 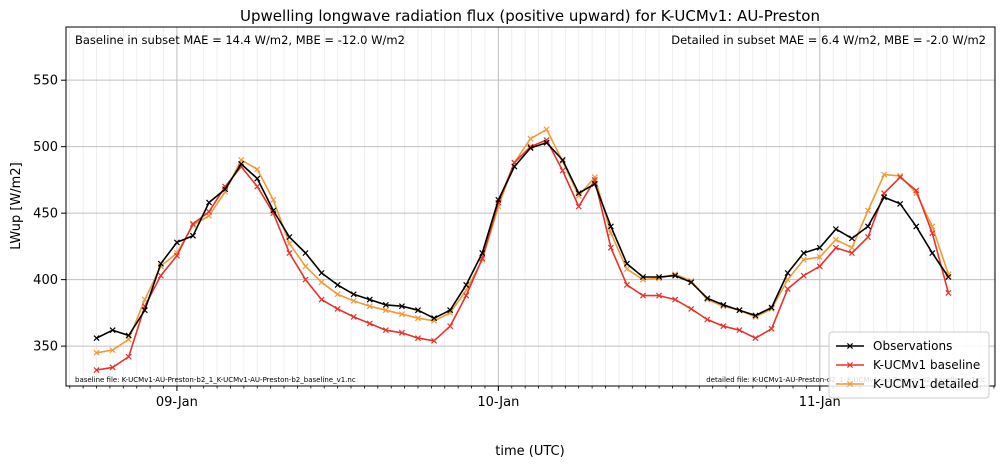 I want to click on legend-box, so click(x=909, y=365).